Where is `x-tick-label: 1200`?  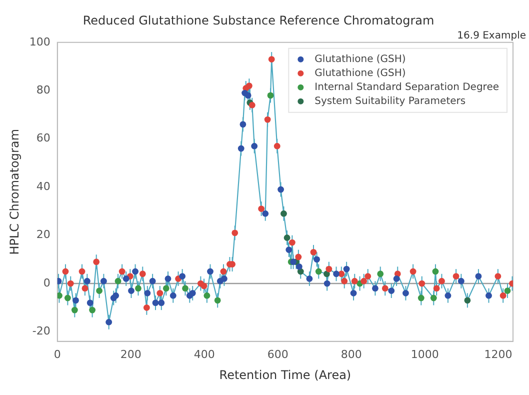
x-tick-label: 1200 is located at coordinates (498, 354).